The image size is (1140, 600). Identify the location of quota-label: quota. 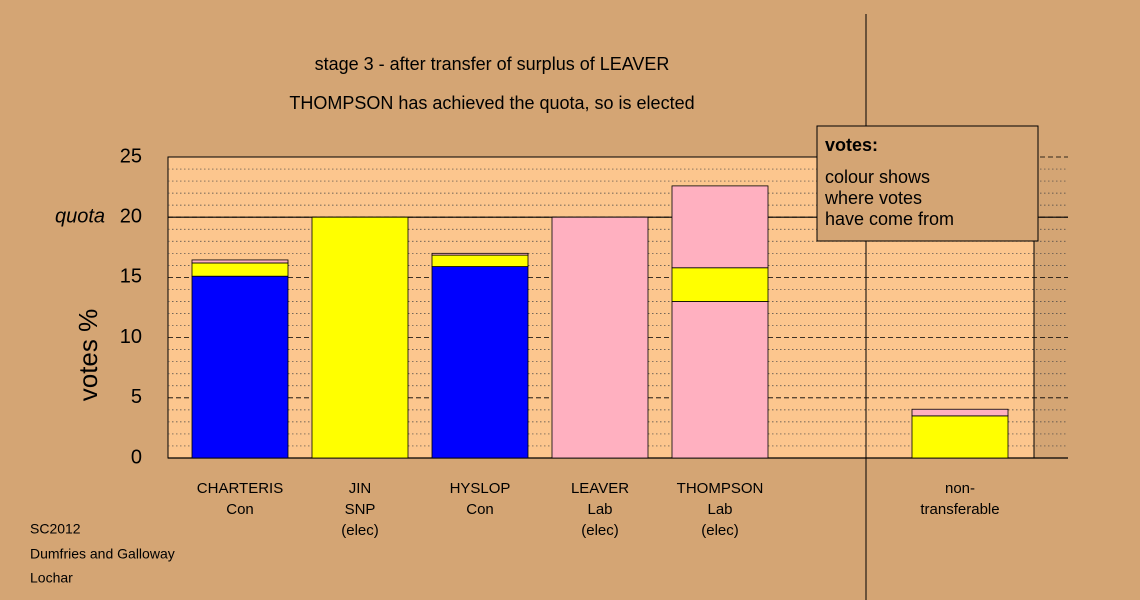
(80, 216).